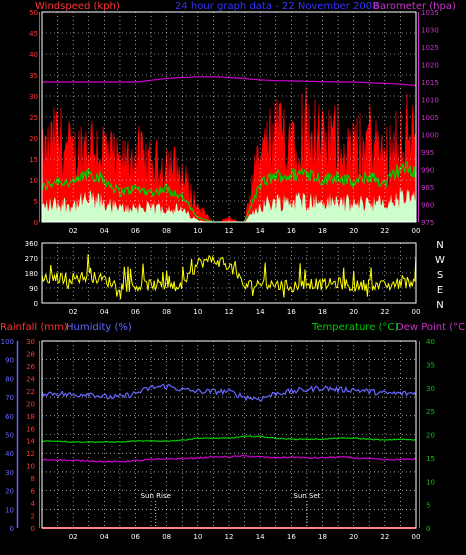  What do you see at coordinates (430, 436) in the screenshot?
I see `temperature-tick-label: 20` at bounding box center [430, 436].